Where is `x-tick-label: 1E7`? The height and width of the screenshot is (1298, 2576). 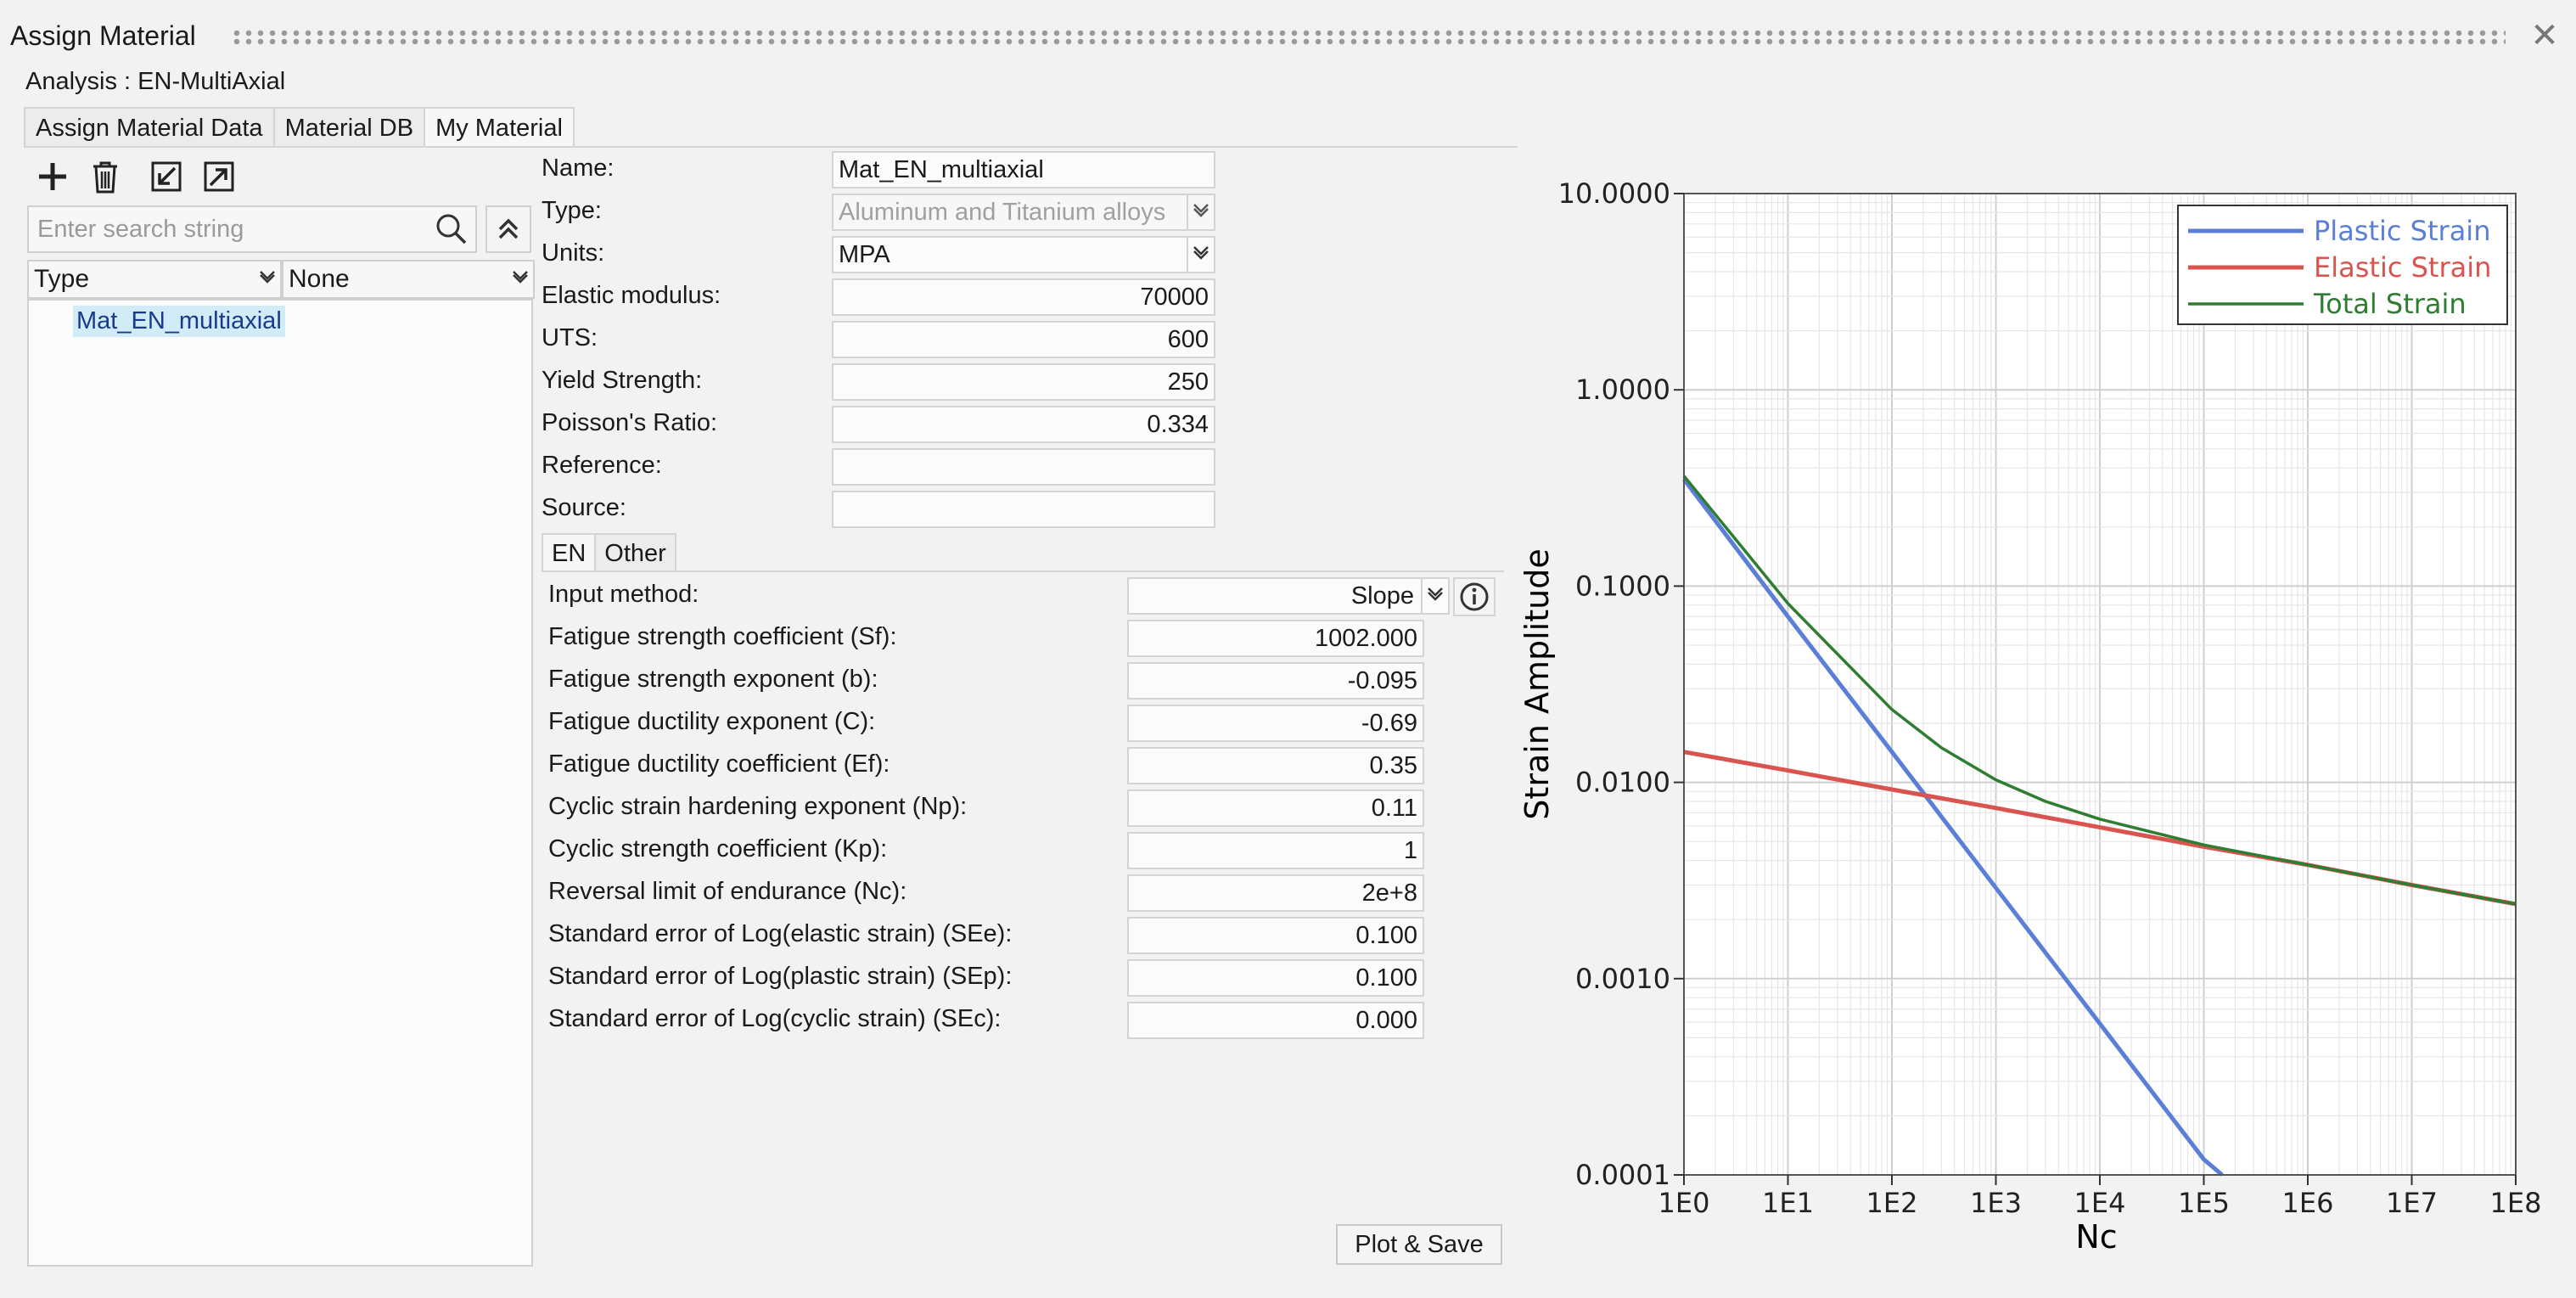 x-tick-label: 1E7 is located at coordinates (2412, 1203).